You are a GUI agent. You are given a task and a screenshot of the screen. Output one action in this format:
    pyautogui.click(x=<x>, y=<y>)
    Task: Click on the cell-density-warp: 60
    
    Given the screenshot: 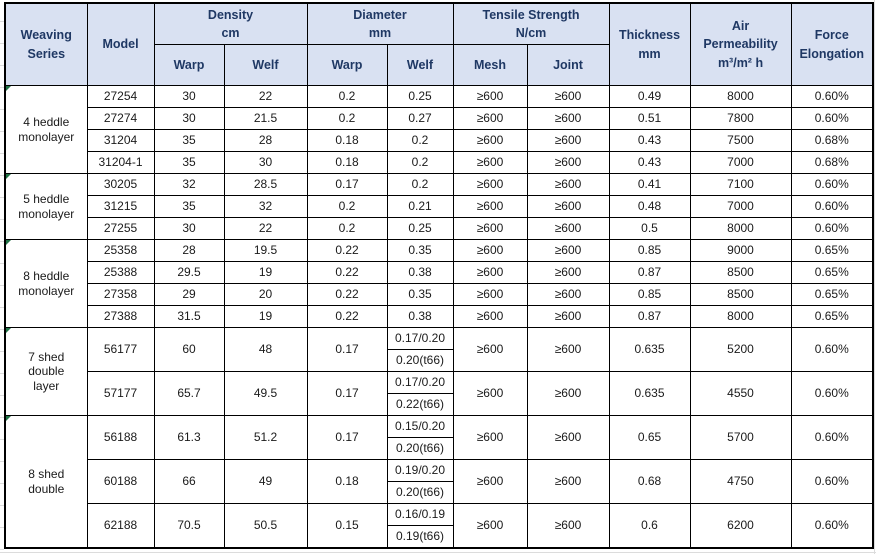 What is the action you would take?
    pyautogui.click(x=189, y=349)
    